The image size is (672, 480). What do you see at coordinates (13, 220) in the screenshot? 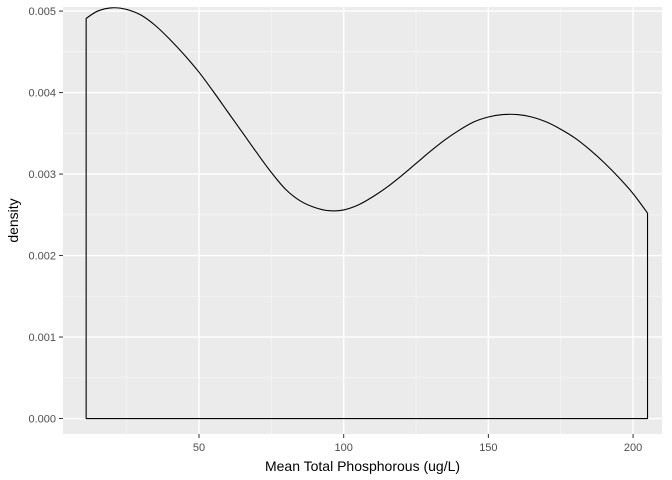
I see `y-axis-title: density` at bounding box center [13, 220].